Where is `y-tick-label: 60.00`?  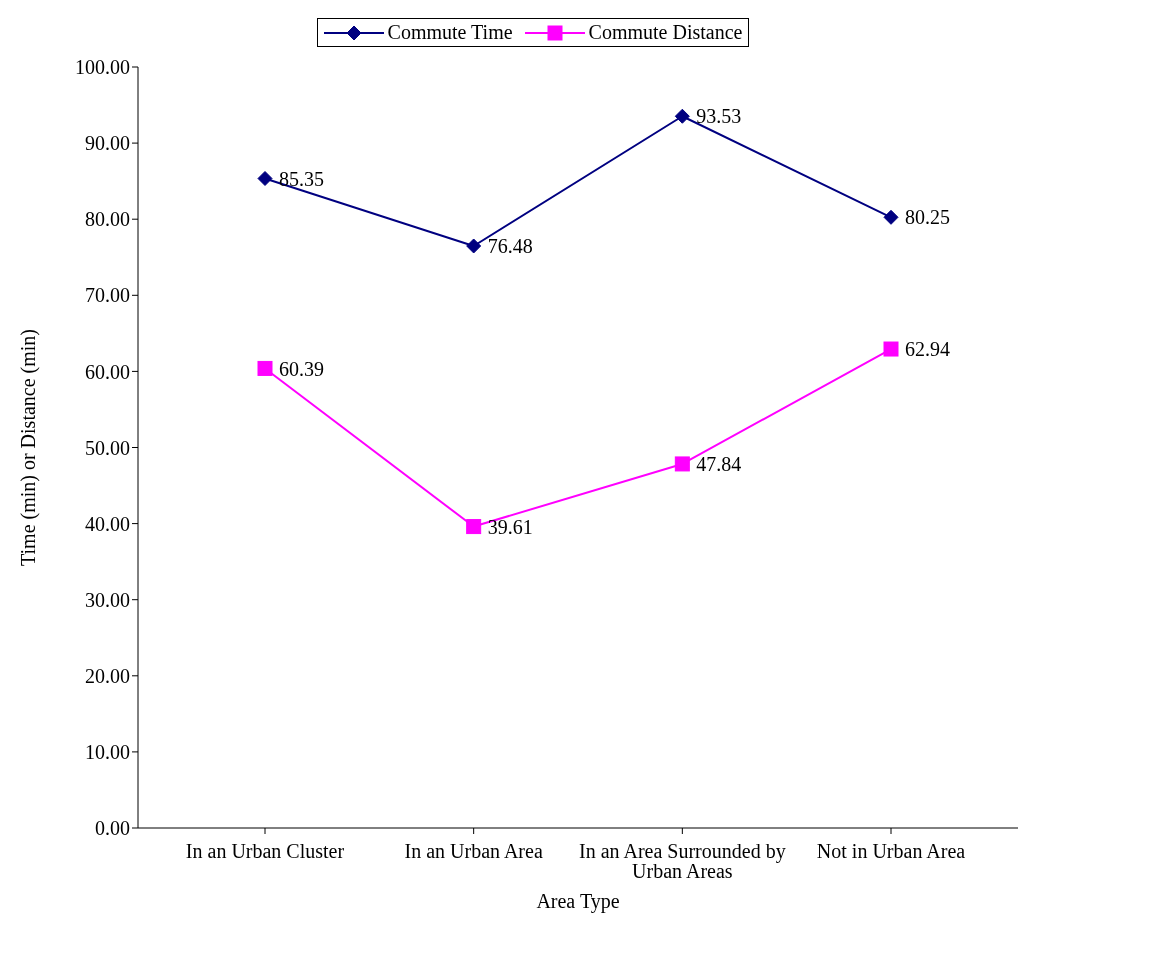
y-tick-label: 60.00 is located at coordinates (107, 371).